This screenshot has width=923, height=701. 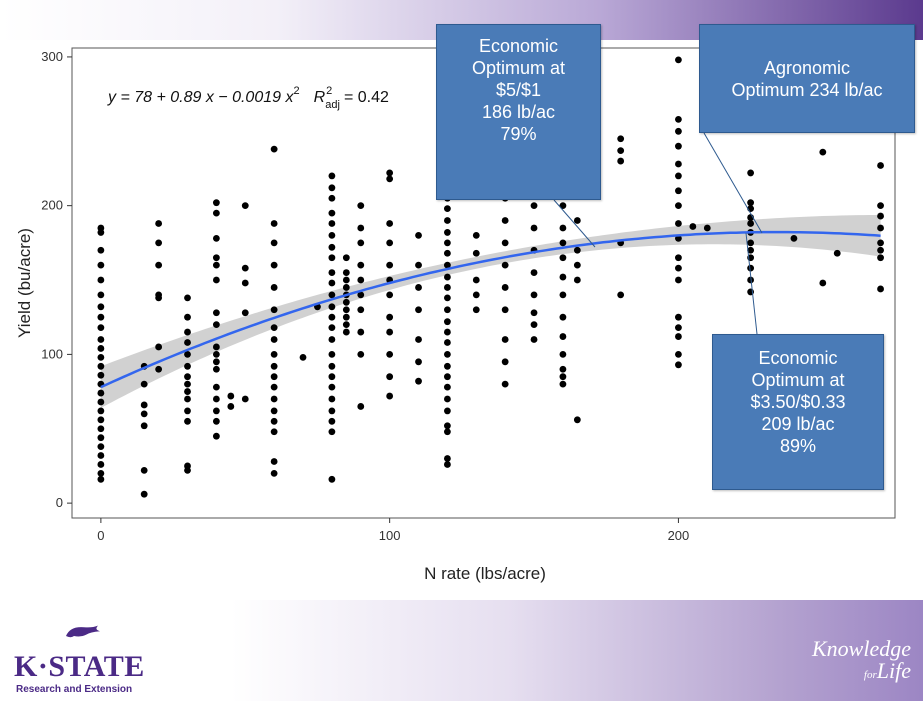 I want to click on callout-line: Optimum at, so click(x=518, y=68).